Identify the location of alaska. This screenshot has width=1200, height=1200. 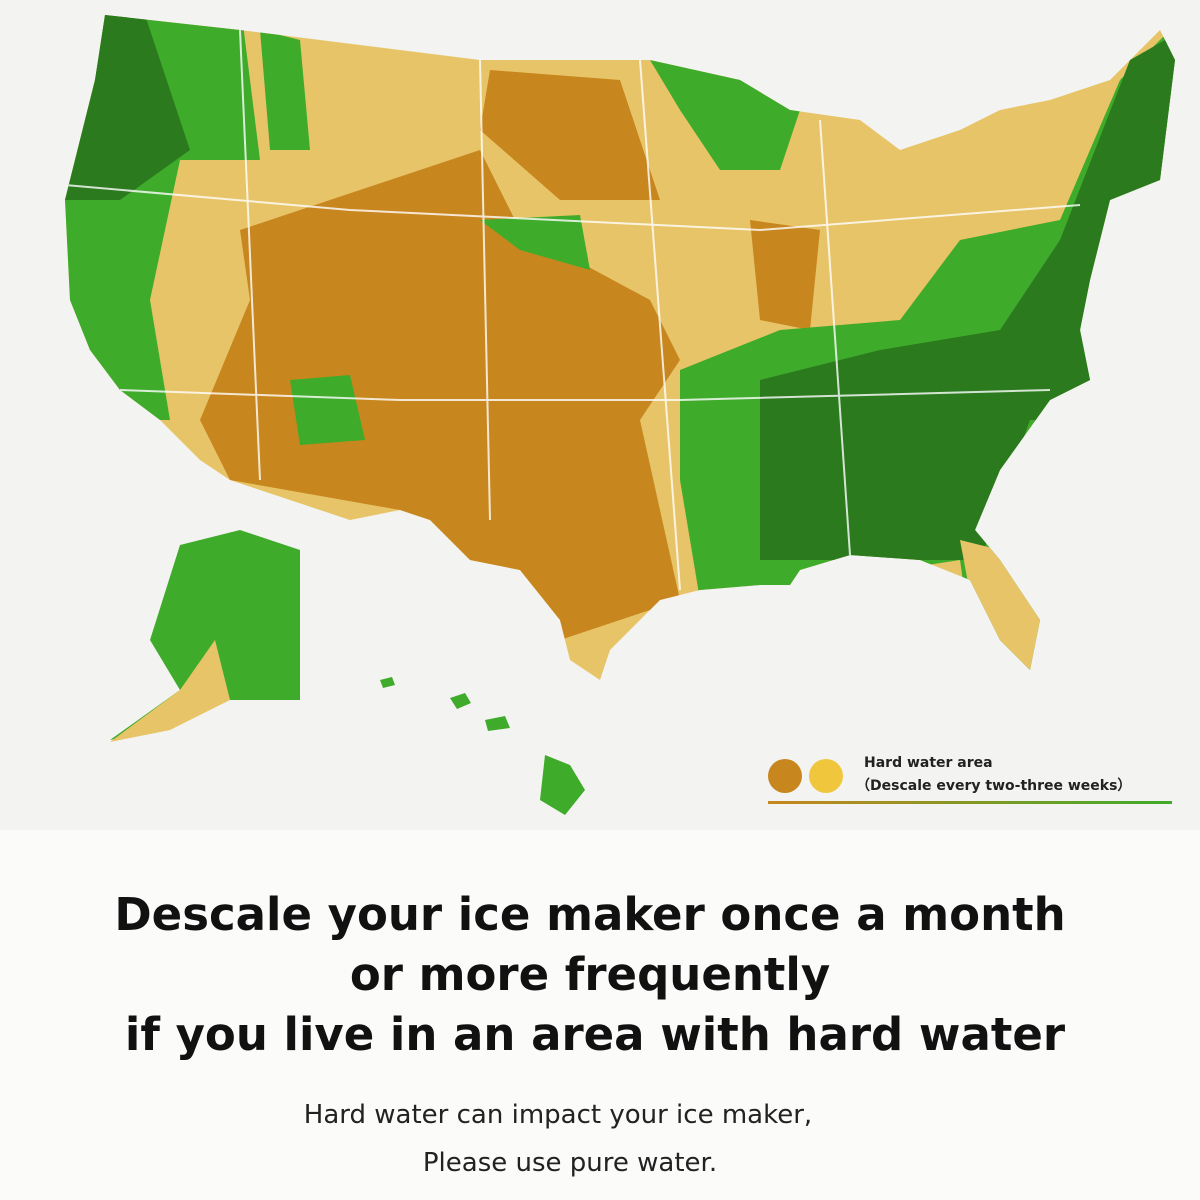
(205, 635).